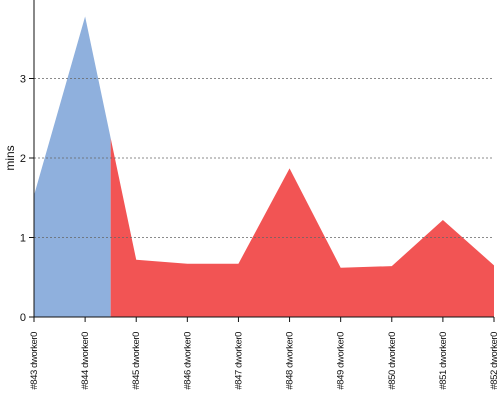  Describe the element at coordinates (27, 199) in the screenshot. I see `y-tick-labels: 0 1 2 3` at that location.